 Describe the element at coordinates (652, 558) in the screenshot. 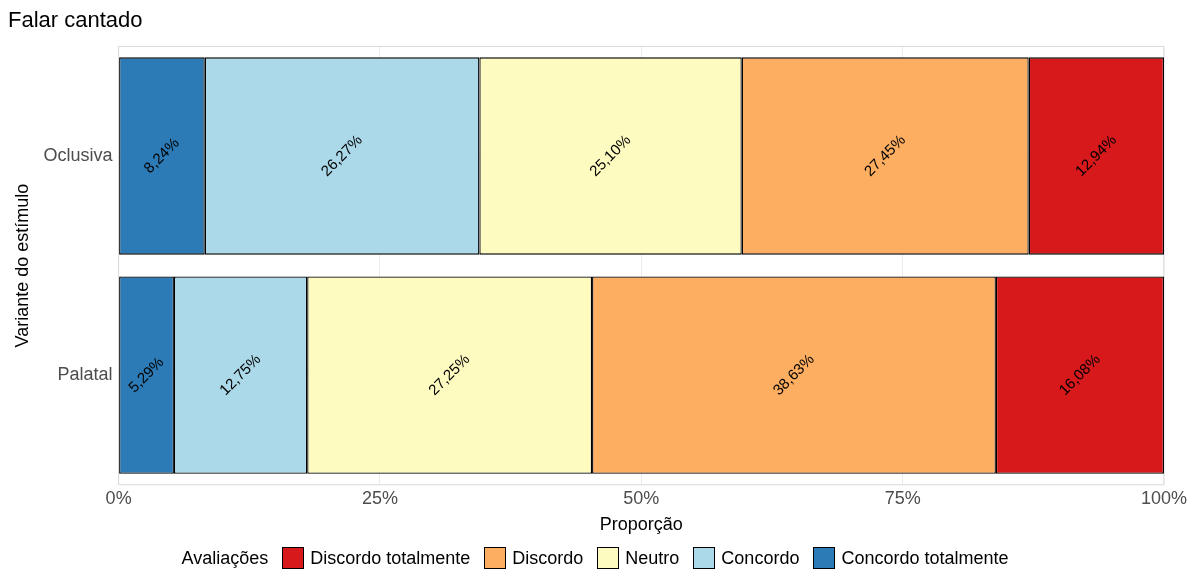

I see `legend-label: Neutro` at that location.